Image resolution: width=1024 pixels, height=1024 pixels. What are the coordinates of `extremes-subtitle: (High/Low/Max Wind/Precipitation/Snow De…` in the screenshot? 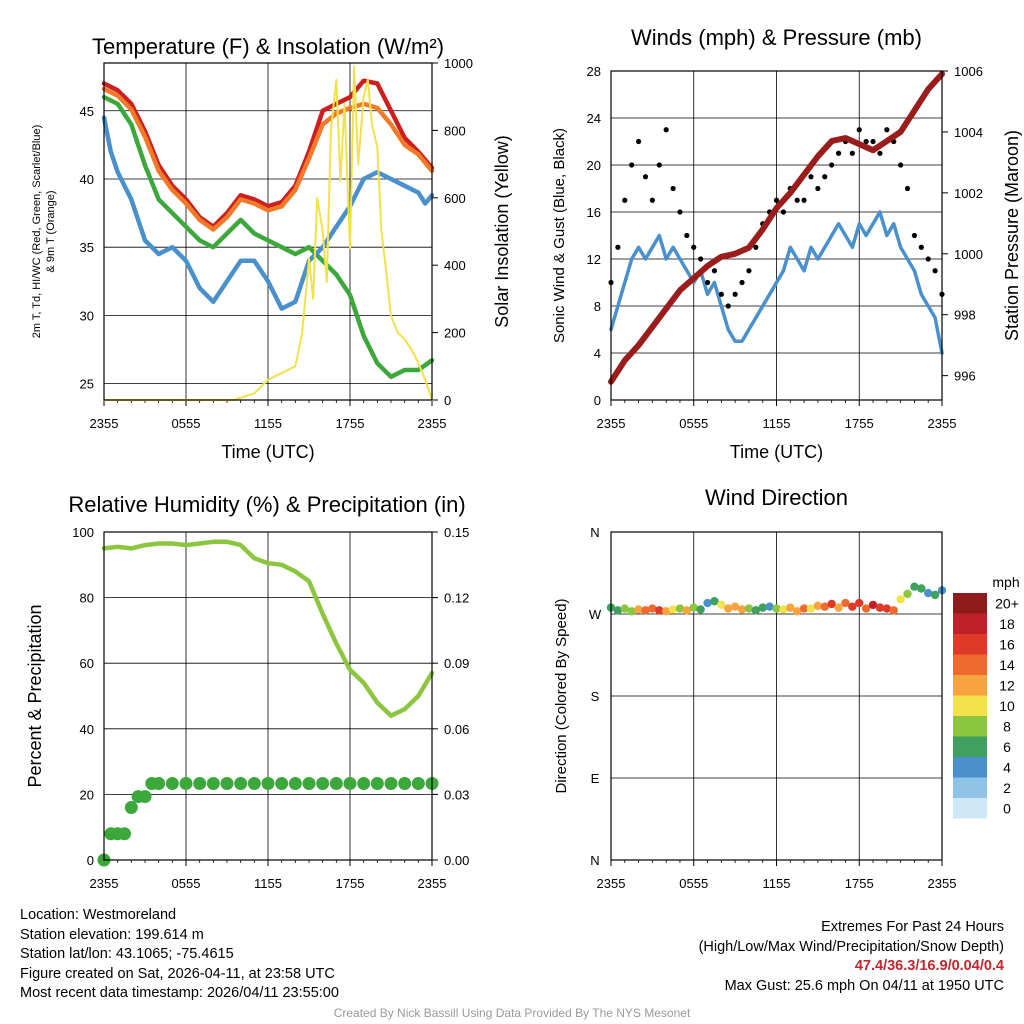 It's located at (851, 946).